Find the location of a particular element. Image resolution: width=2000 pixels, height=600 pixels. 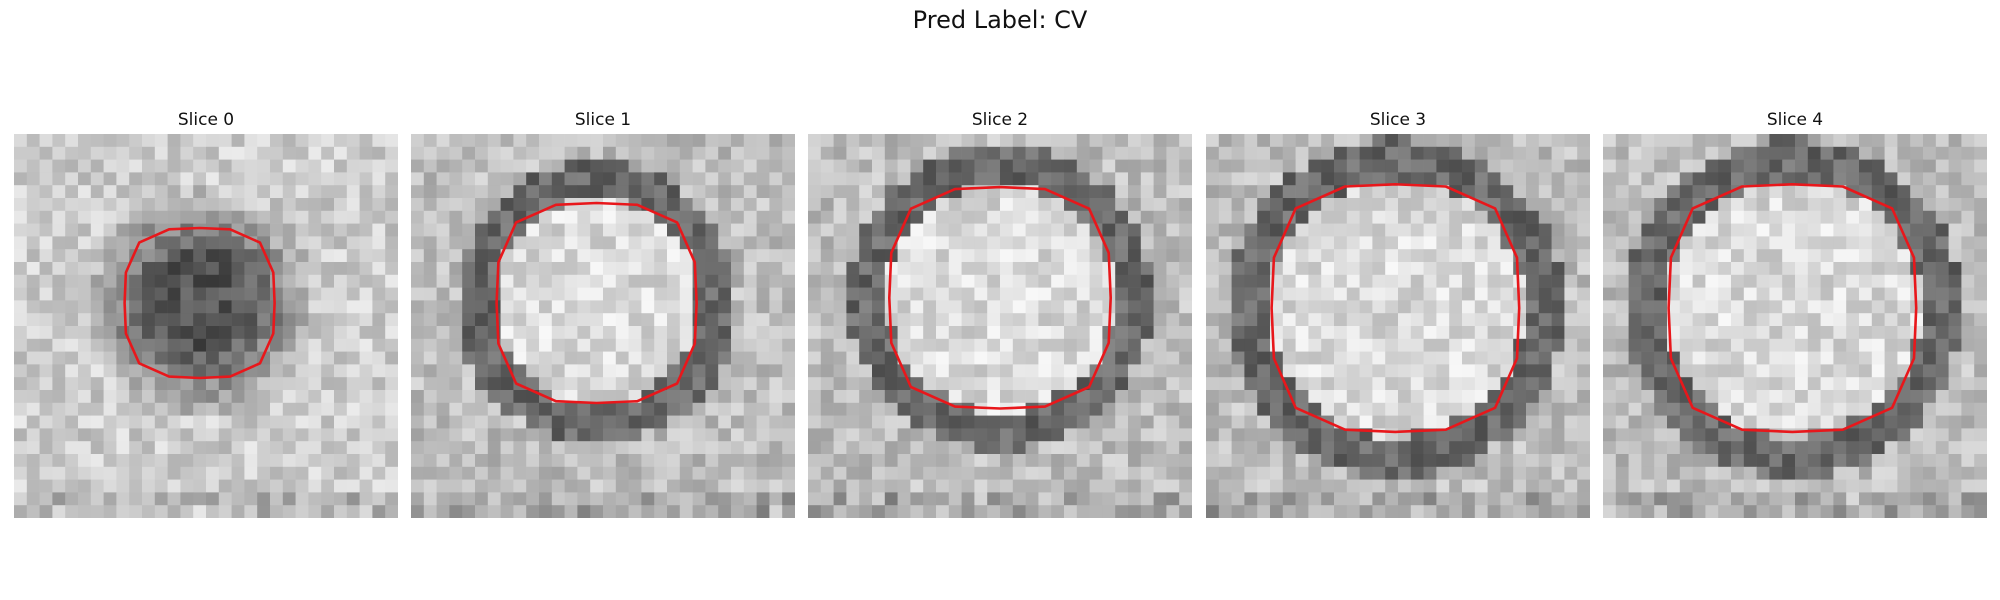

slice-title-4: Slice 4 is located at coordinates (1795, 120).